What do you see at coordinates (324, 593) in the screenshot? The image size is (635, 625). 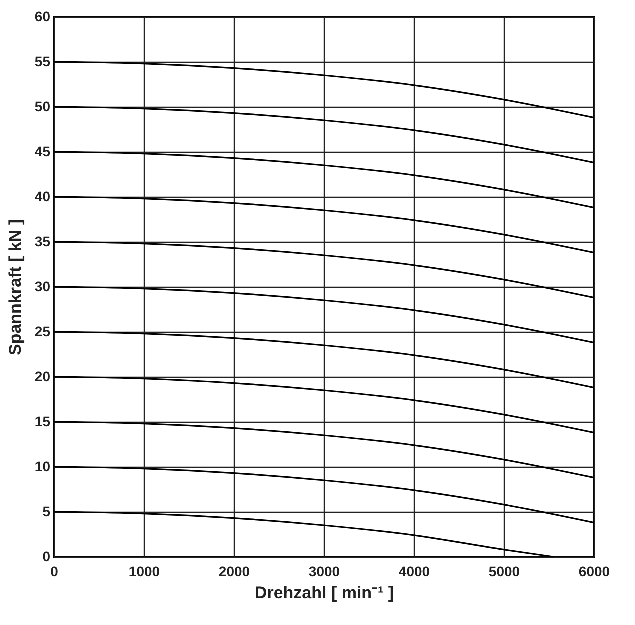 I see `x-axis-title: Drehzahl [ min⁻¹ ]` at bounding box center [324, 593].